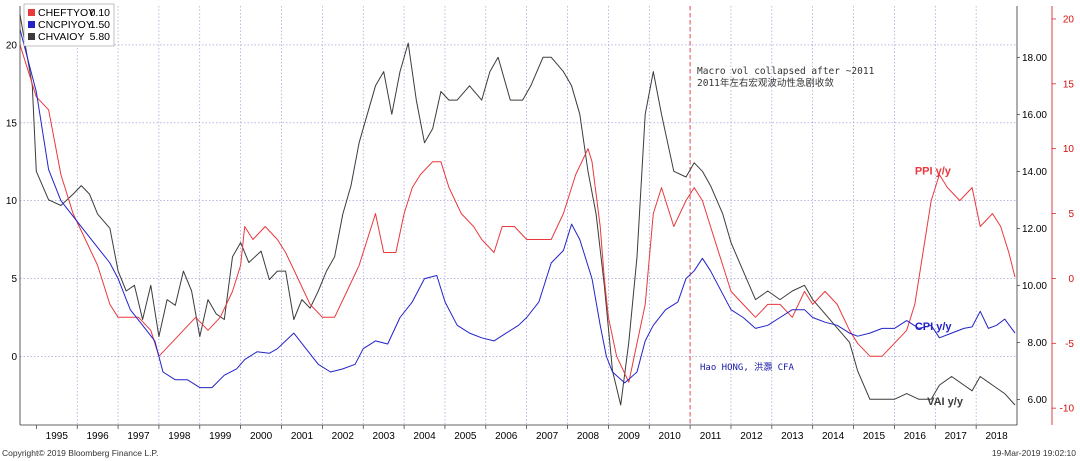  What do you see at coordinates (138, 436) in the screenshot?
I see `x-tick-1997: 1997` at bounding box center [138, 436].